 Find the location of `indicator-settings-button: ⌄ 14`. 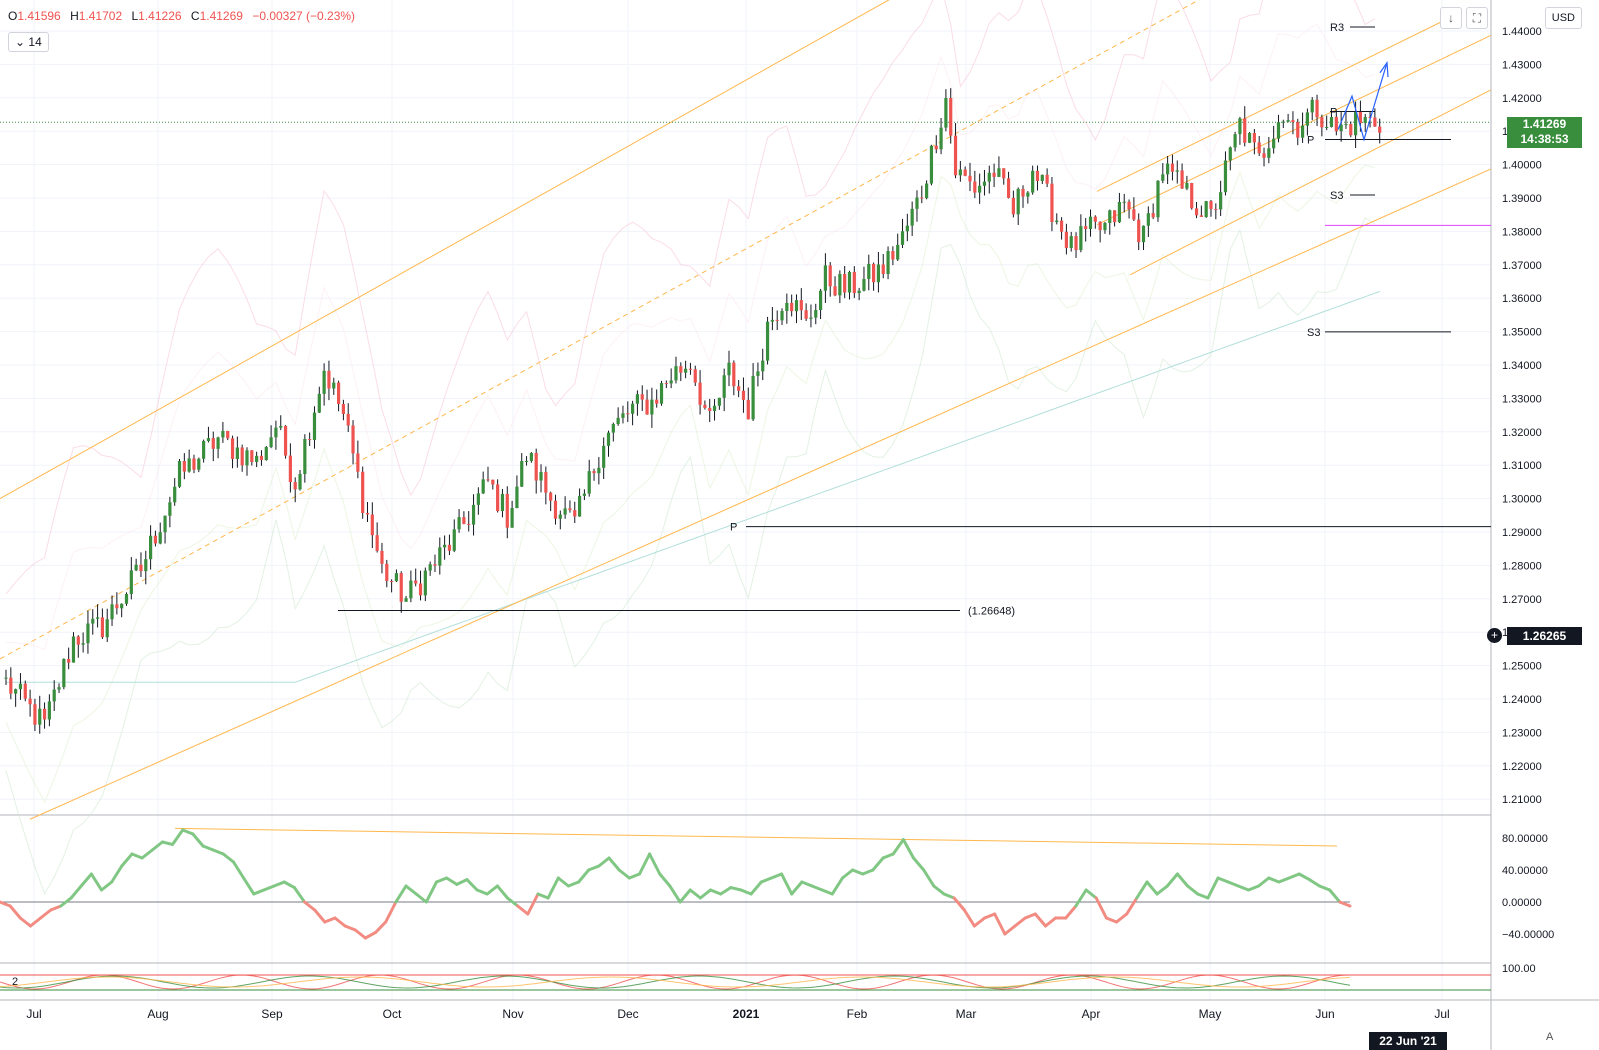

indicator-settings-button: ⌄ 14 is located at coordinates (28, 42).